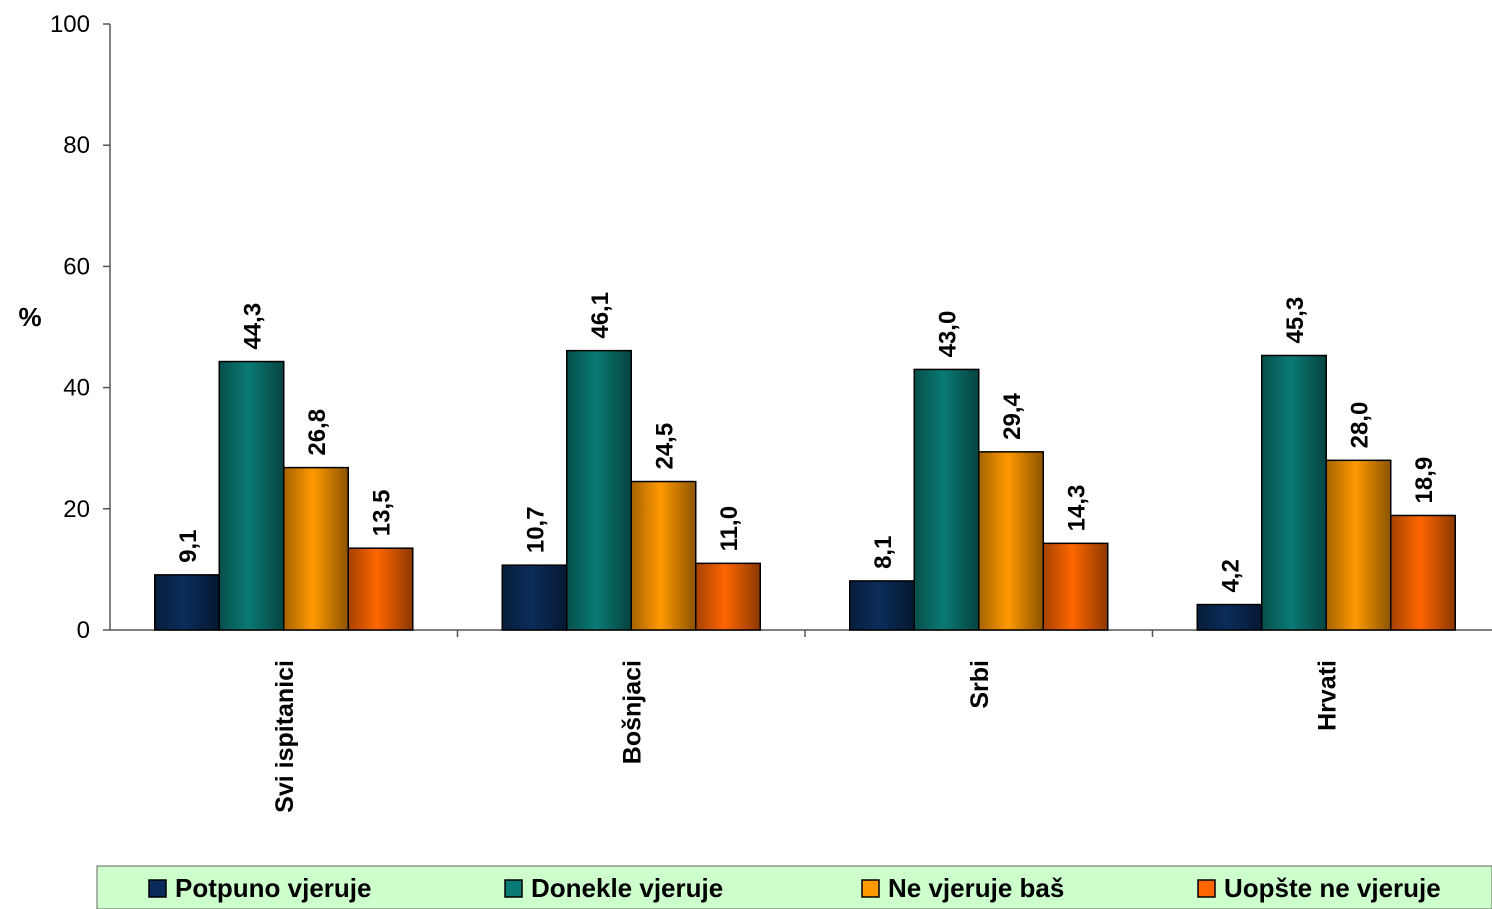 The width and height of the screenshot is (1492, 909). Describe the element at coordinates (1295, 320) in the screenshot. I see `data-label: 45,3` at that location.